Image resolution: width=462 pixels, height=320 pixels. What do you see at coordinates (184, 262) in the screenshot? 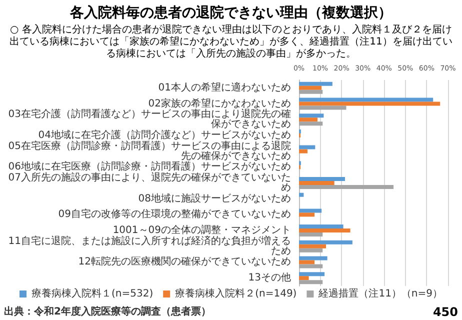
I see `y-tick-label: 12転院先の医療機関の確保ができていないため` at bounding box center [184, 262].